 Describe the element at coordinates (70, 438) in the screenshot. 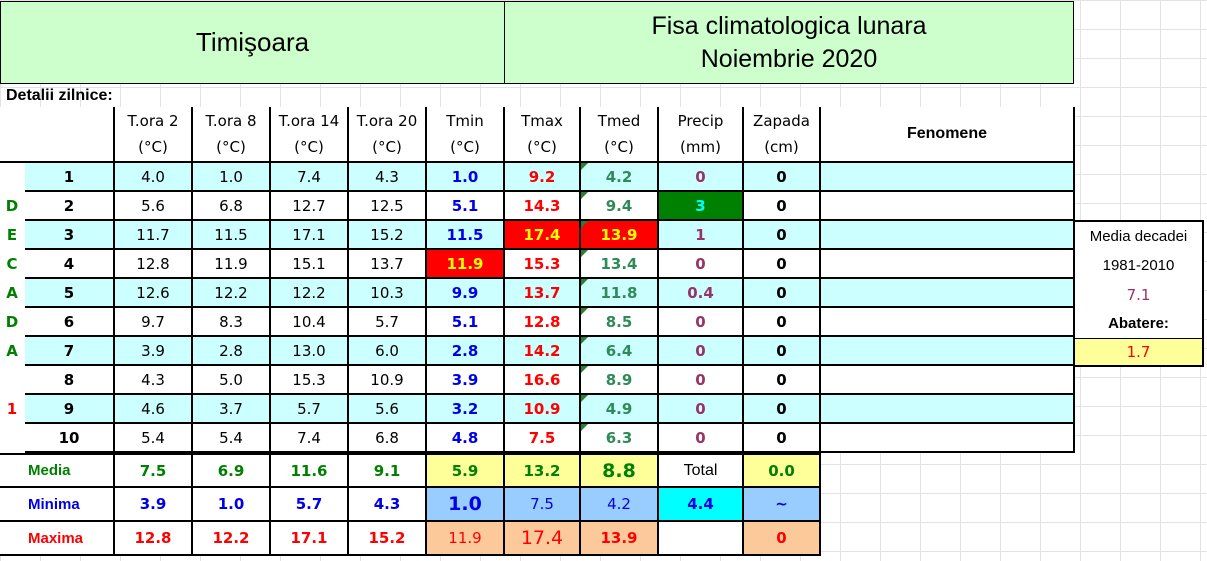

I see `day-cell: 10` at that location.